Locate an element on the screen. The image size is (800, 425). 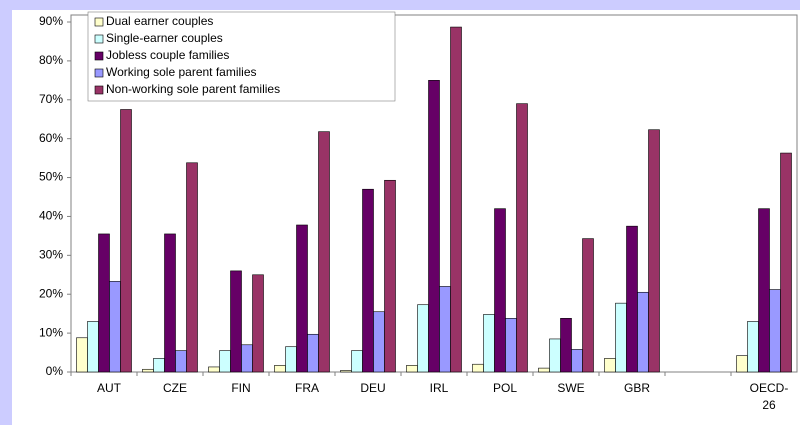
y-tick-label: 0% is located at coordinates (55, 371).